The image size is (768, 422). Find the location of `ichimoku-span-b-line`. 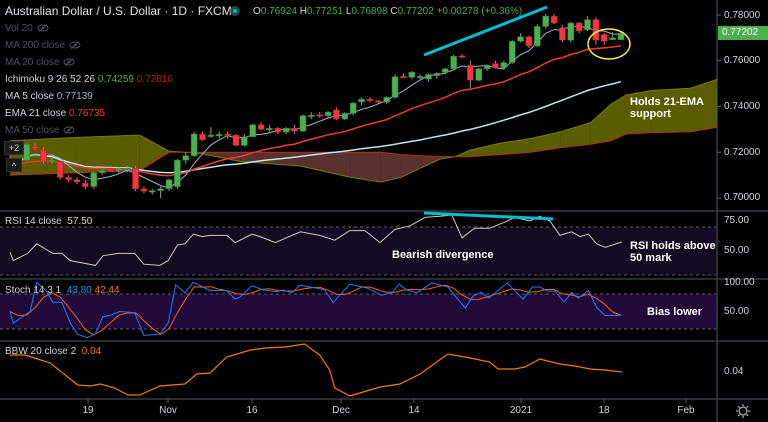

ichimoku-span-b-line is located at coordinates (363, 151).